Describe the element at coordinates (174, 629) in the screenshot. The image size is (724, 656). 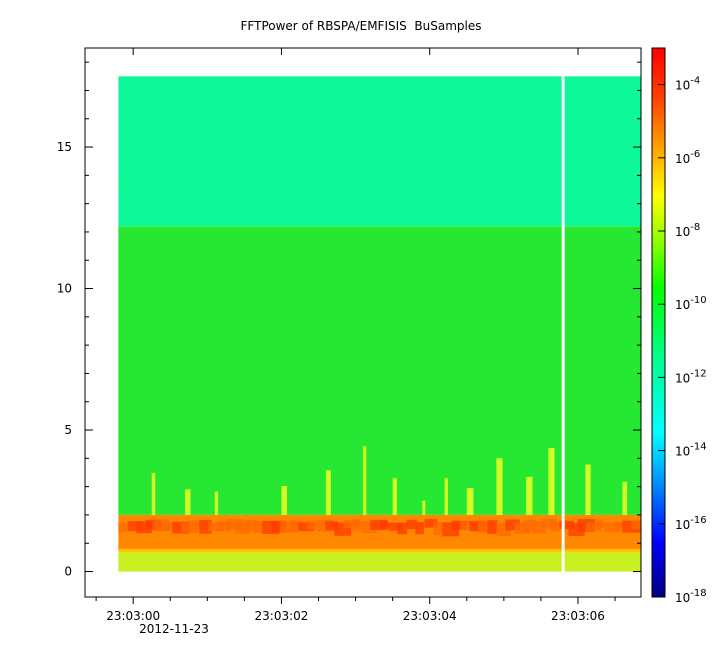
I see `x-date-label: 2012-11-23` at that location.